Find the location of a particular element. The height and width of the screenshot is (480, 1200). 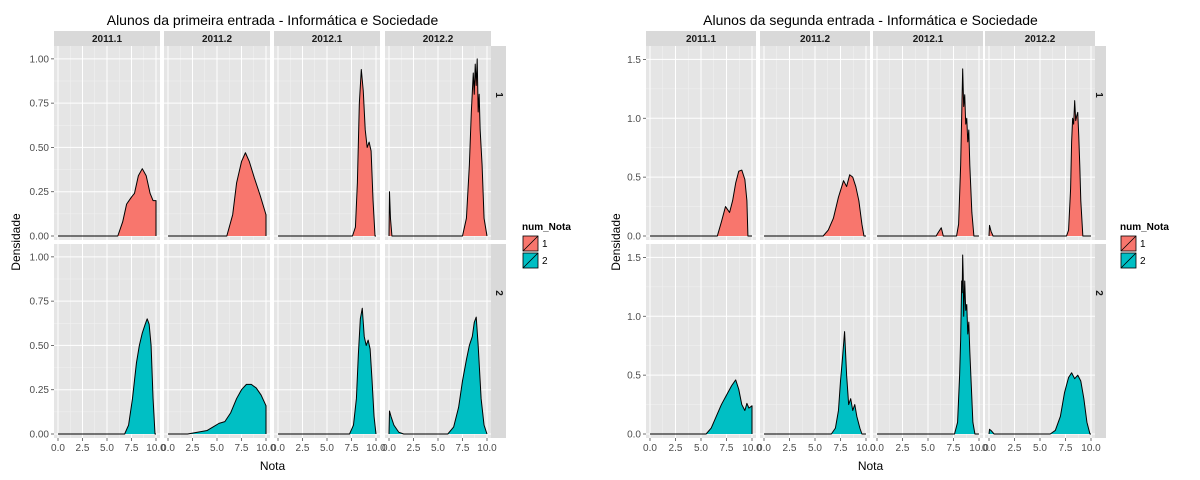

legend-title: num_Nota is located at coordinates (546, 227).